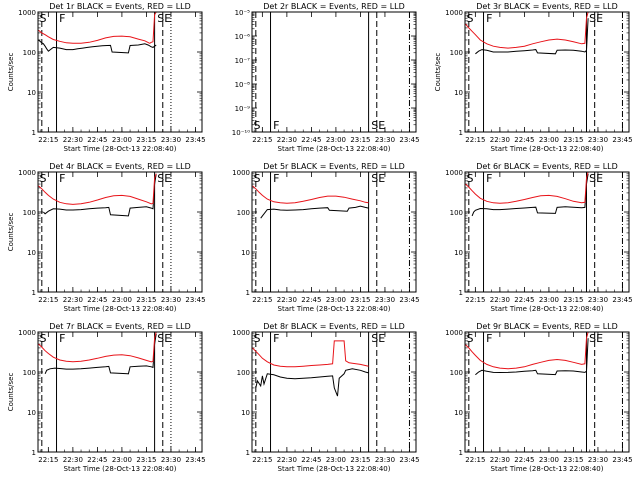  I want to click on panel-title: Det 4r BLACK = Events, RED = LLD, so click(120, 166).